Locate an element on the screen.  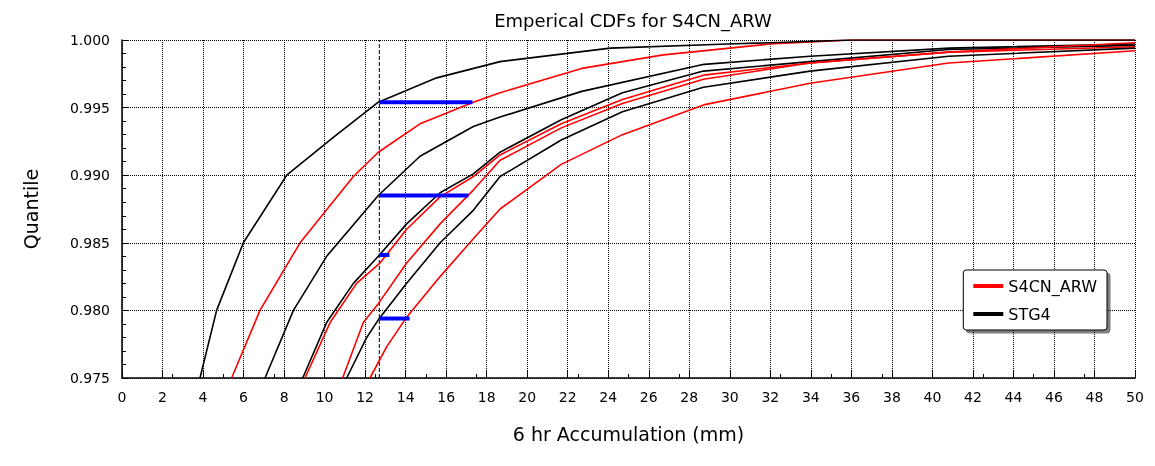
y-axis-title: Quantile is located at coordinates (30, 209).